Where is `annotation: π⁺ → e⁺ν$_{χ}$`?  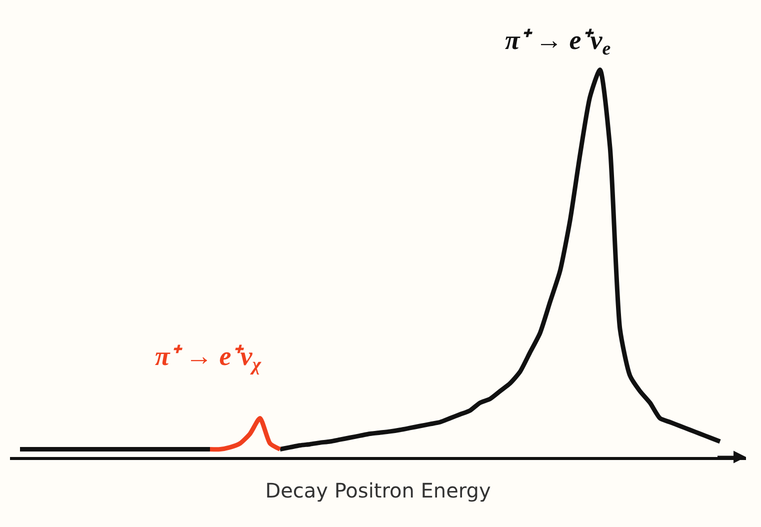 annotation: π⁺ → e⁺ν$_{χ}$ is located at coordinates (208, 358).